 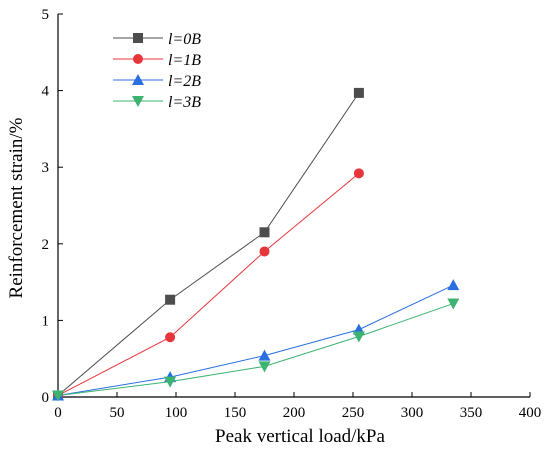 What do you see at coordinates (46, 168) in the screenshot?
I see `y-tick-label: 3` at bounding box center [46, 168].